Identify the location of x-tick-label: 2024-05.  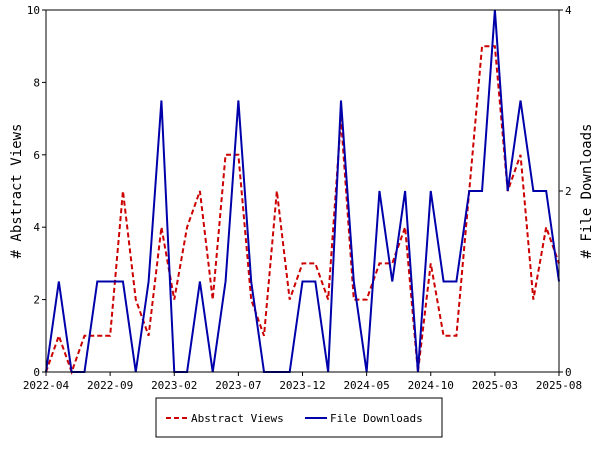
(366, 385).